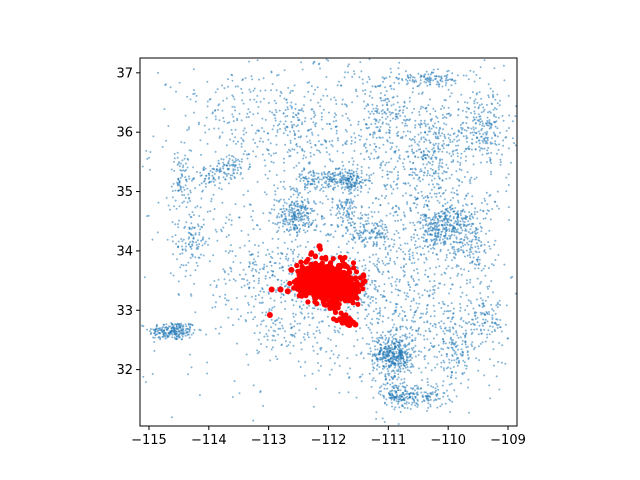 This screenshot has height=480, width=640. What do you see at coordinates (447, 215) in the screenshot?
I see `background-points-point-1963` at bounding box center [447, 215].